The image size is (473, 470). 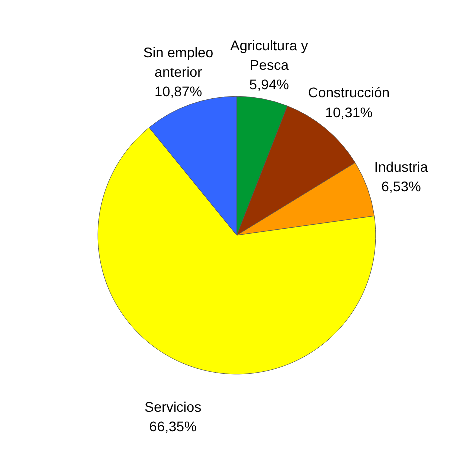 I want to click on data-label: 66,35%, so click(x=173, y=426).